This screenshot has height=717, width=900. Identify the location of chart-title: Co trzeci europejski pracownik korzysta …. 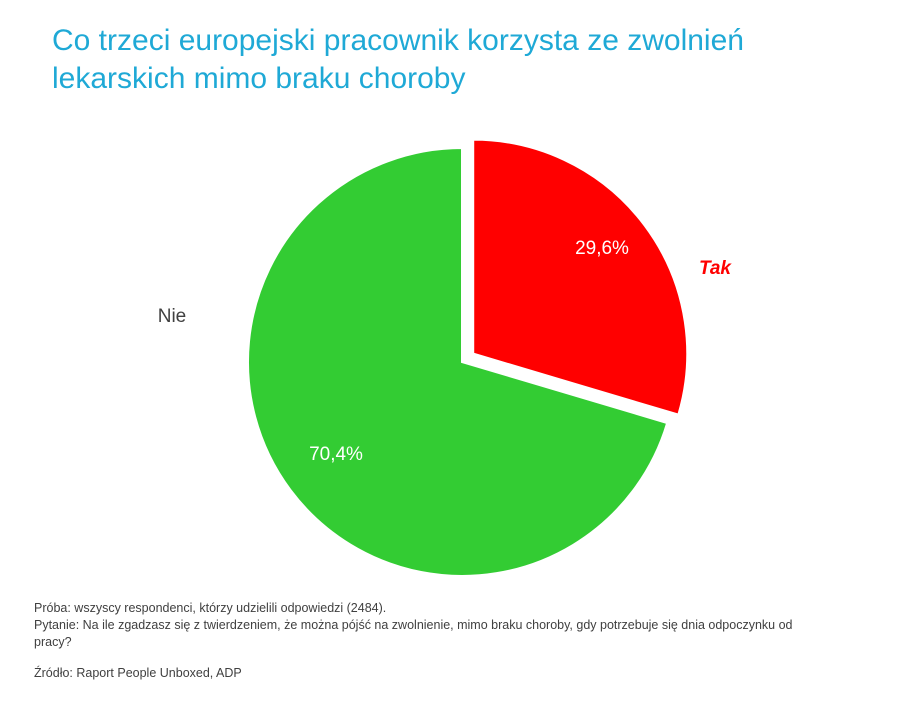
(462, 60).